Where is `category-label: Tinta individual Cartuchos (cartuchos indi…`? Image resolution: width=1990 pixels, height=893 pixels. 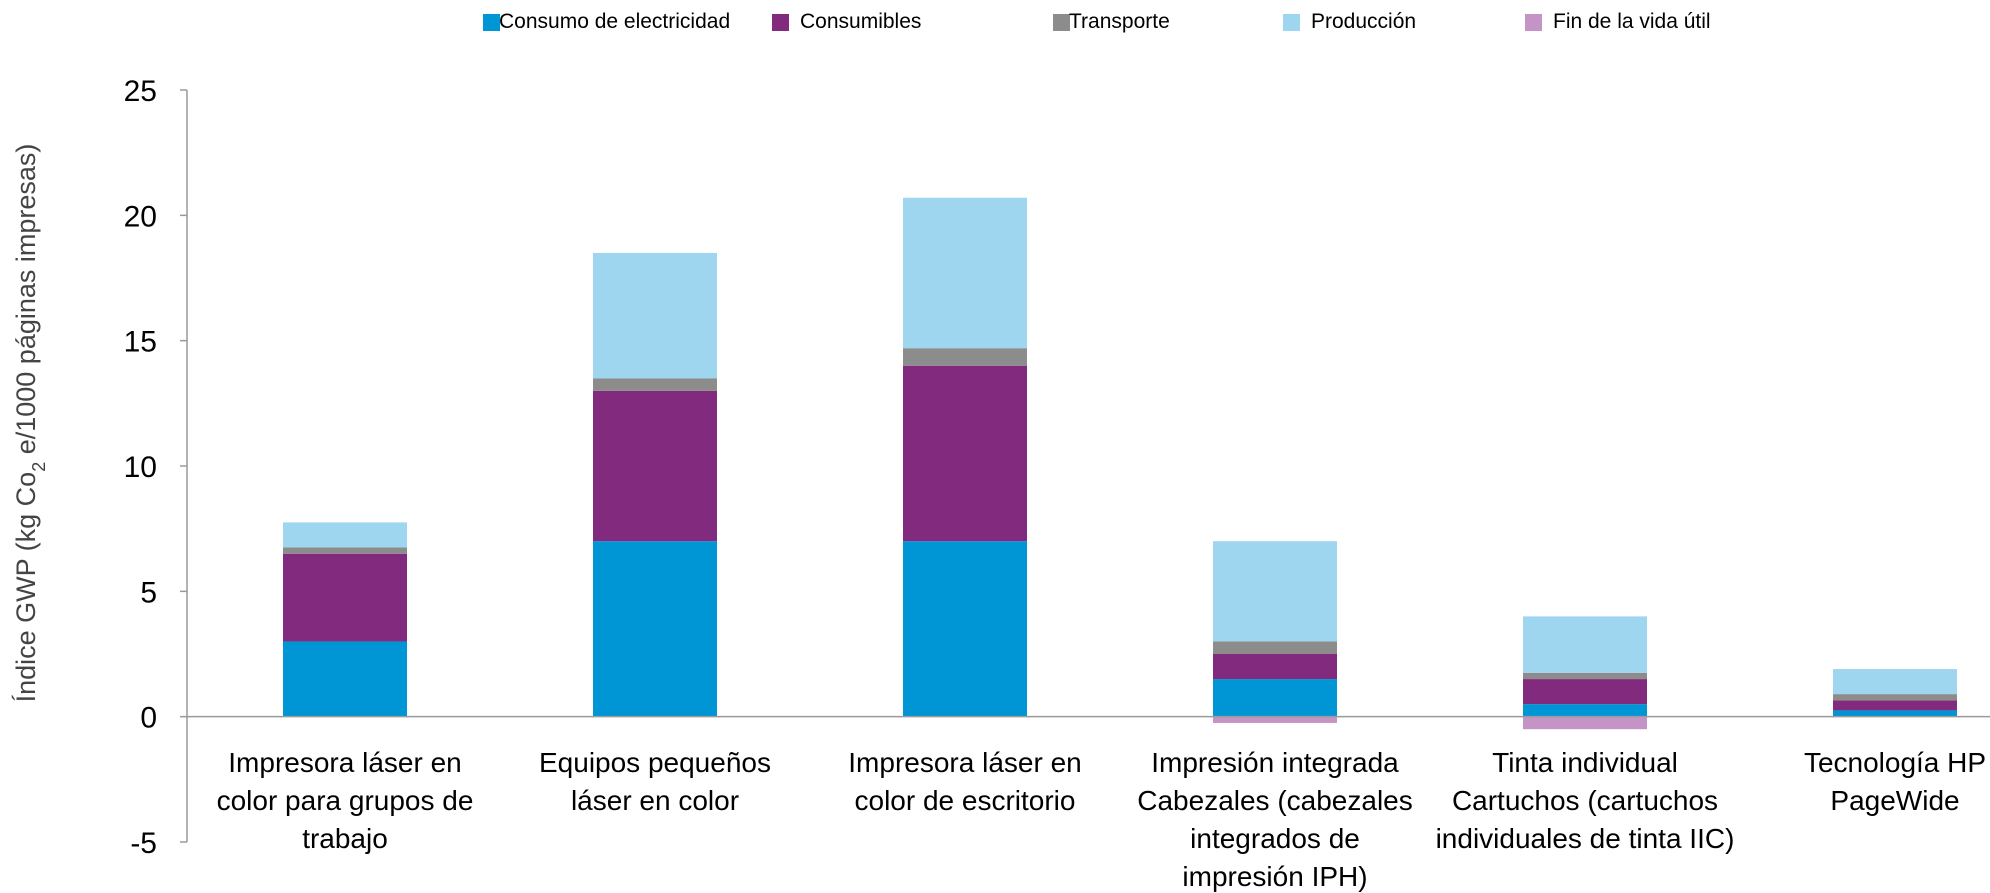 category-label: Tinta individual Cartuchos (cartuchos indi… is located at coordinates (1585, 800).